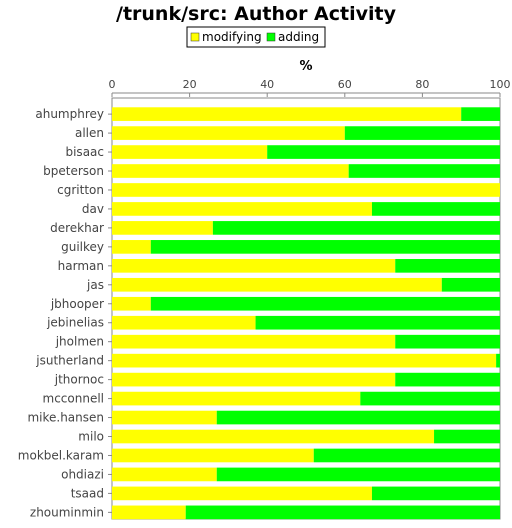 The image size is (512, 528). What do you see at coordinates (93, 209) in the screenshot?
I see `y-tick-label: dav` at bounding box center [93, 209].